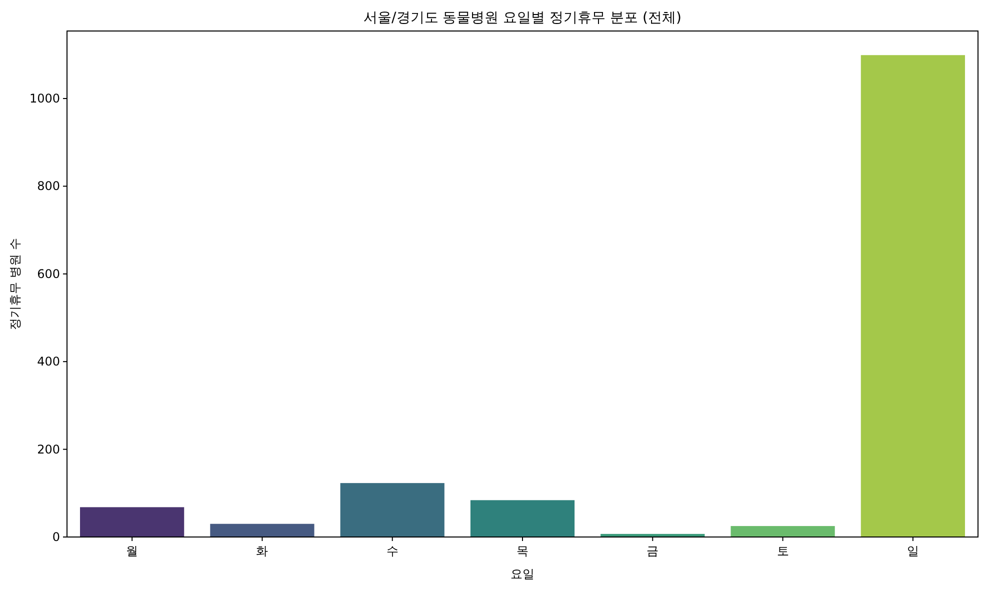  I want to click on y-tick-label: 0, so click(56, 537).